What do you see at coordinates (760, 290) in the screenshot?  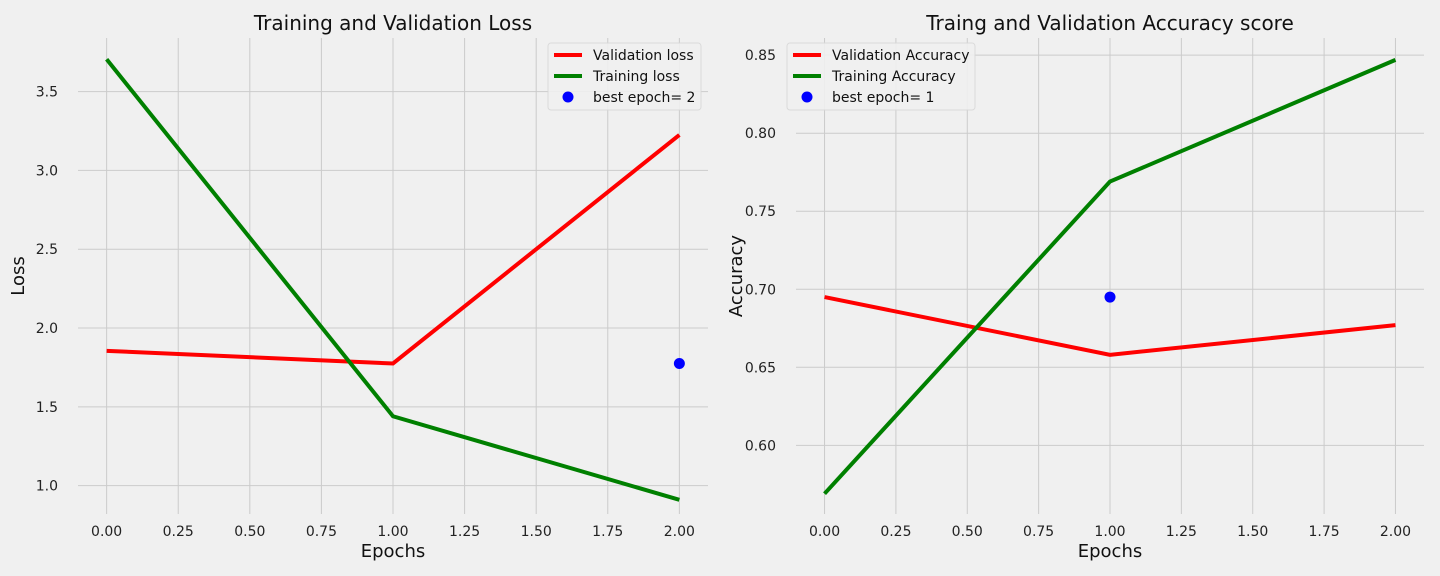 I see `y-tick-label: 0.70` at bounding box center [760, 290].